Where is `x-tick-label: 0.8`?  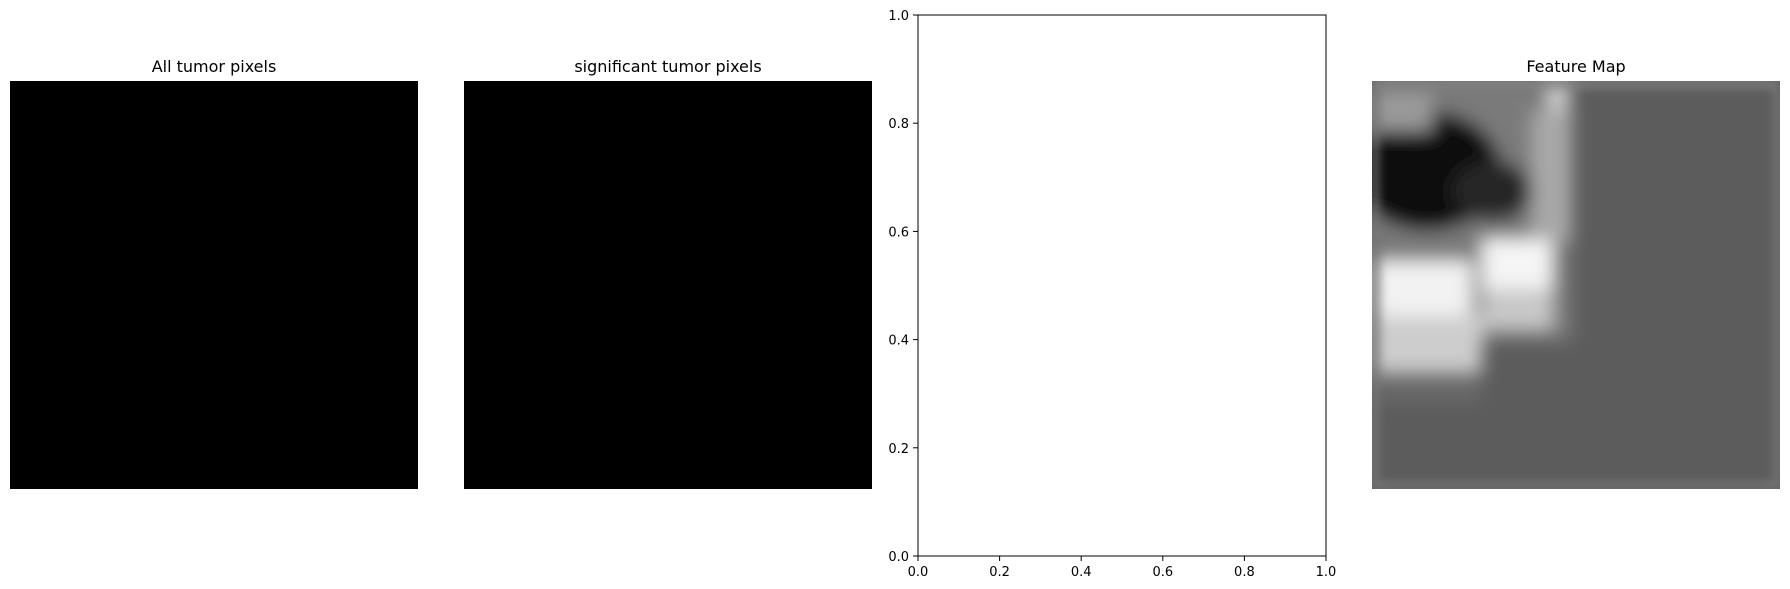
x-tick-label: 0.8 is located at coordinates (1244, 572).